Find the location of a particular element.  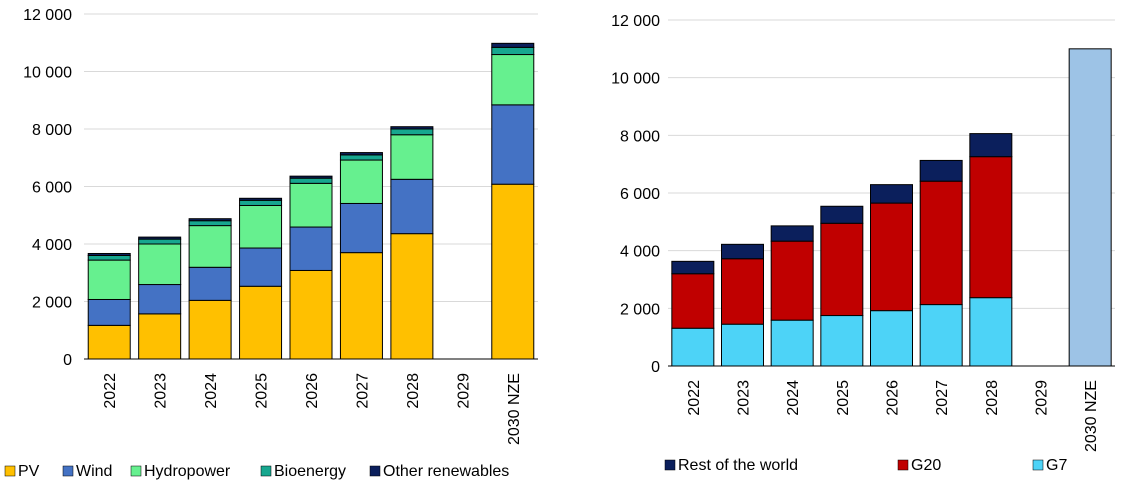

bar-segment-g7-2025 is located at coordinates (842, 341).